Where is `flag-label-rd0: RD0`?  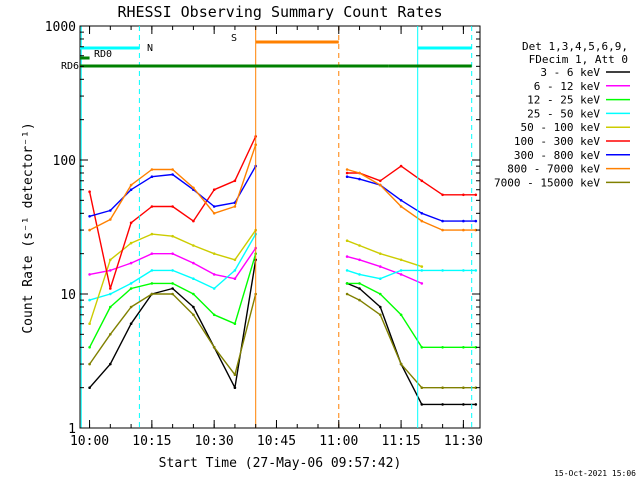
flag-label-rd0: RD0 is located at coordinates (103, 54).